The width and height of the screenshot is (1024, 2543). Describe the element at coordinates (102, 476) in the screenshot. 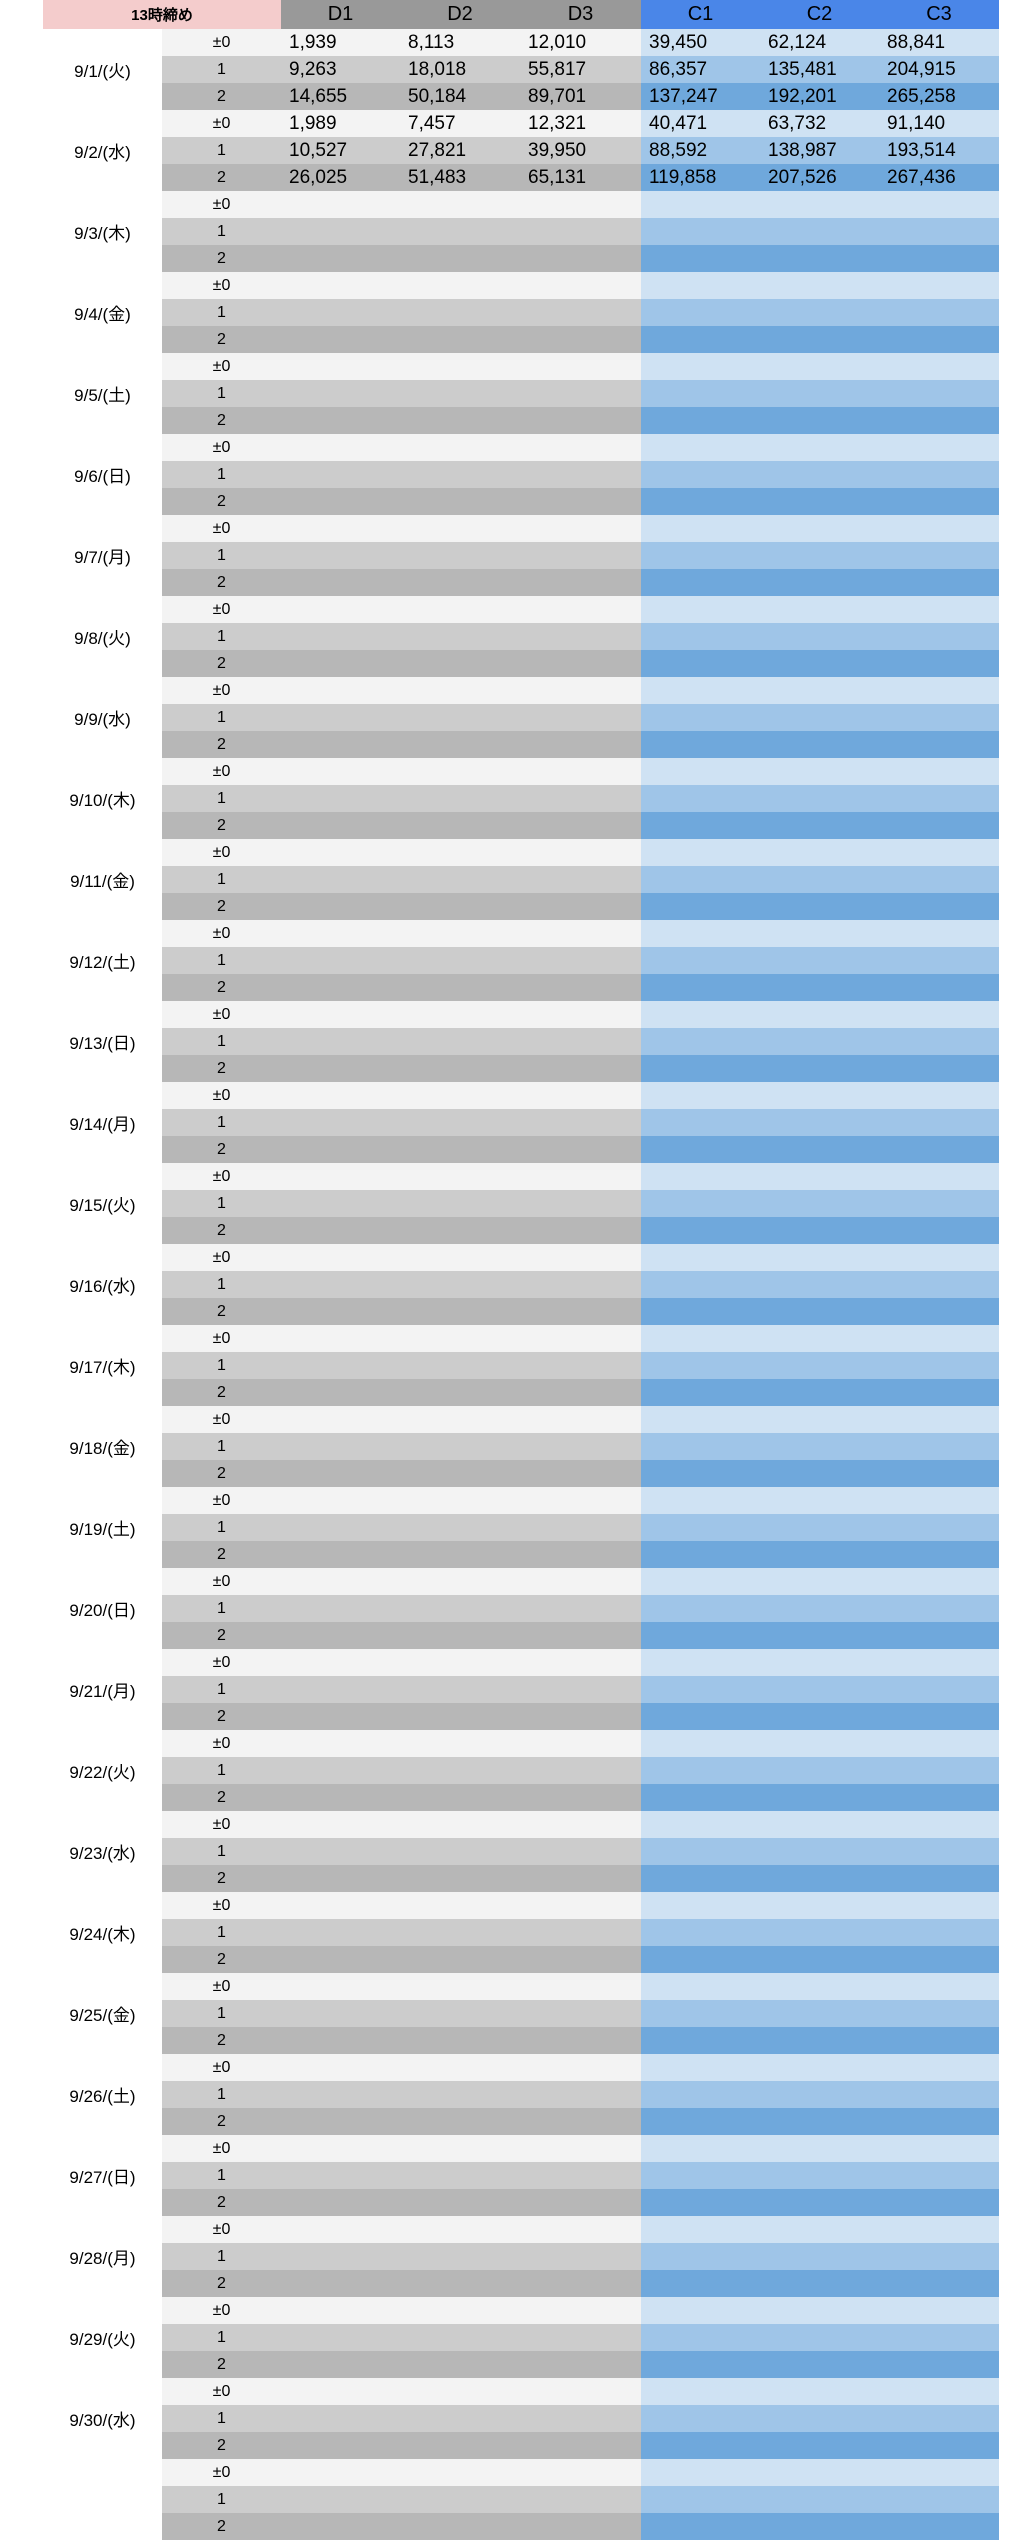

I see `date-label: 9/6/(日)` at that location.